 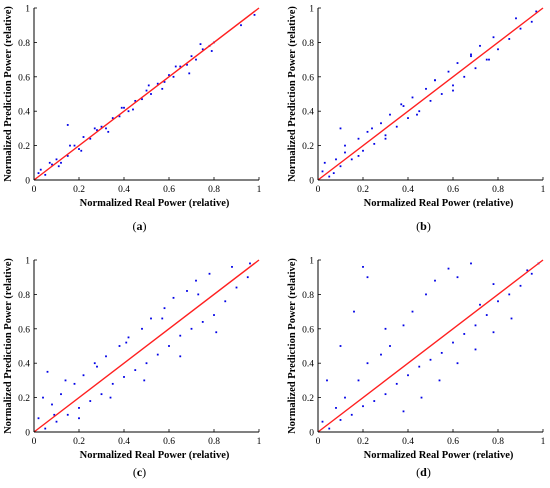 What do you see at coordinates (408, 190) in the screenshot?
I see `x-tick-label: 0.4` at bounding box center [408, 190].